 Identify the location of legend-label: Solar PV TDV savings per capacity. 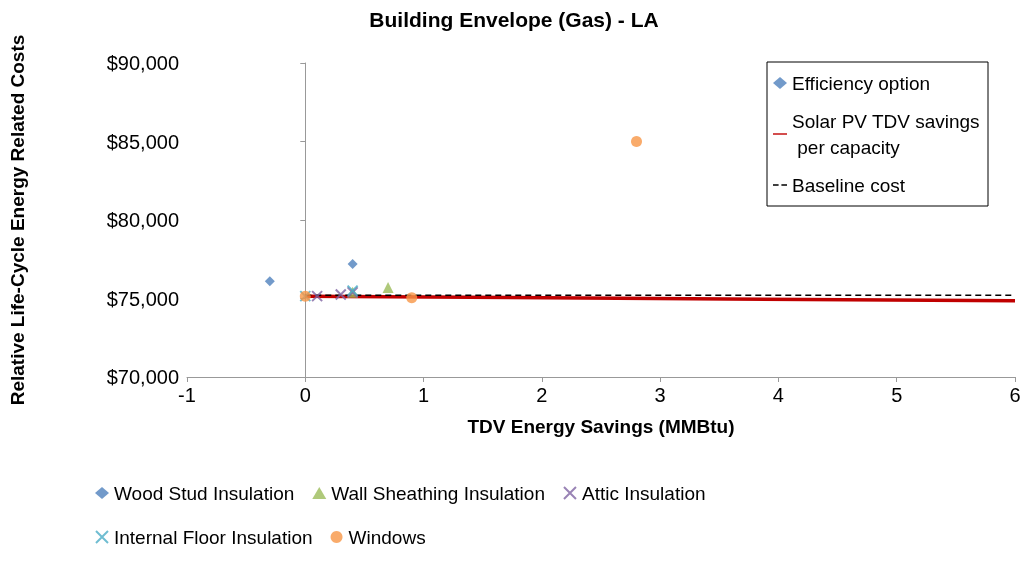
(886, 134).